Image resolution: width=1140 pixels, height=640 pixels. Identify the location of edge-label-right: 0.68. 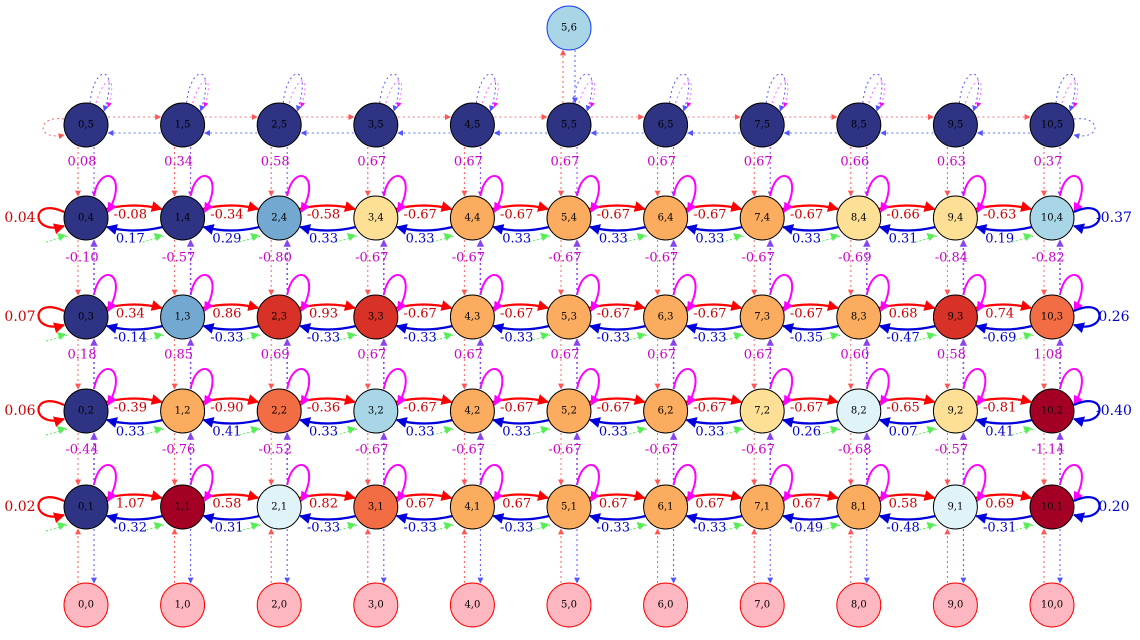
(903, 314).